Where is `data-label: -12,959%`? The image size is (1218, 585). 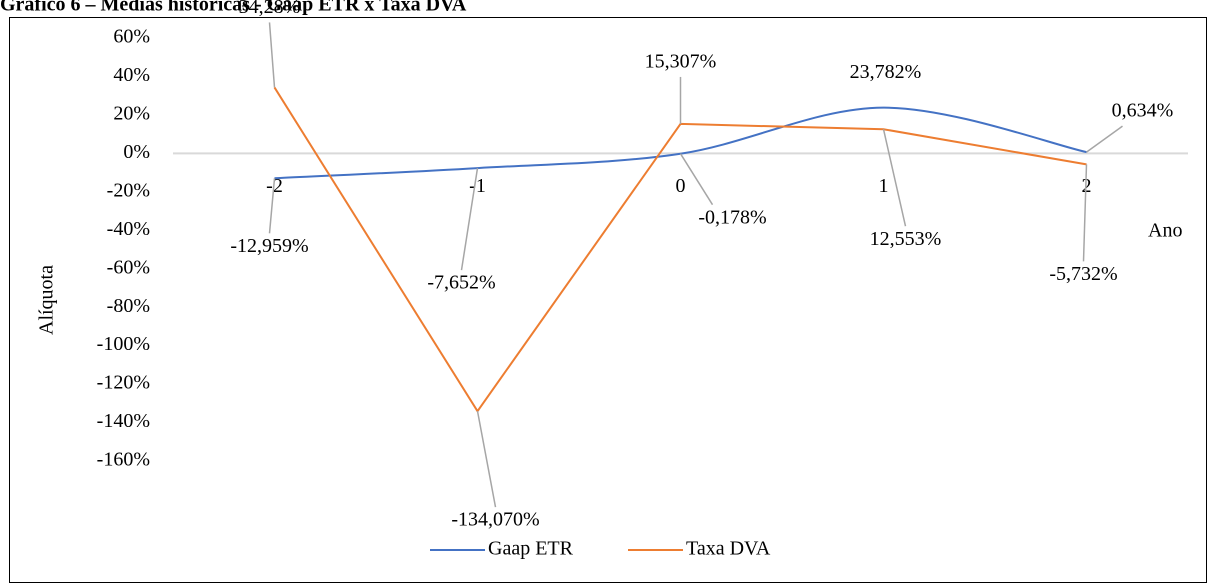 data-label: -12,959% is located at coordinates (269, 246).